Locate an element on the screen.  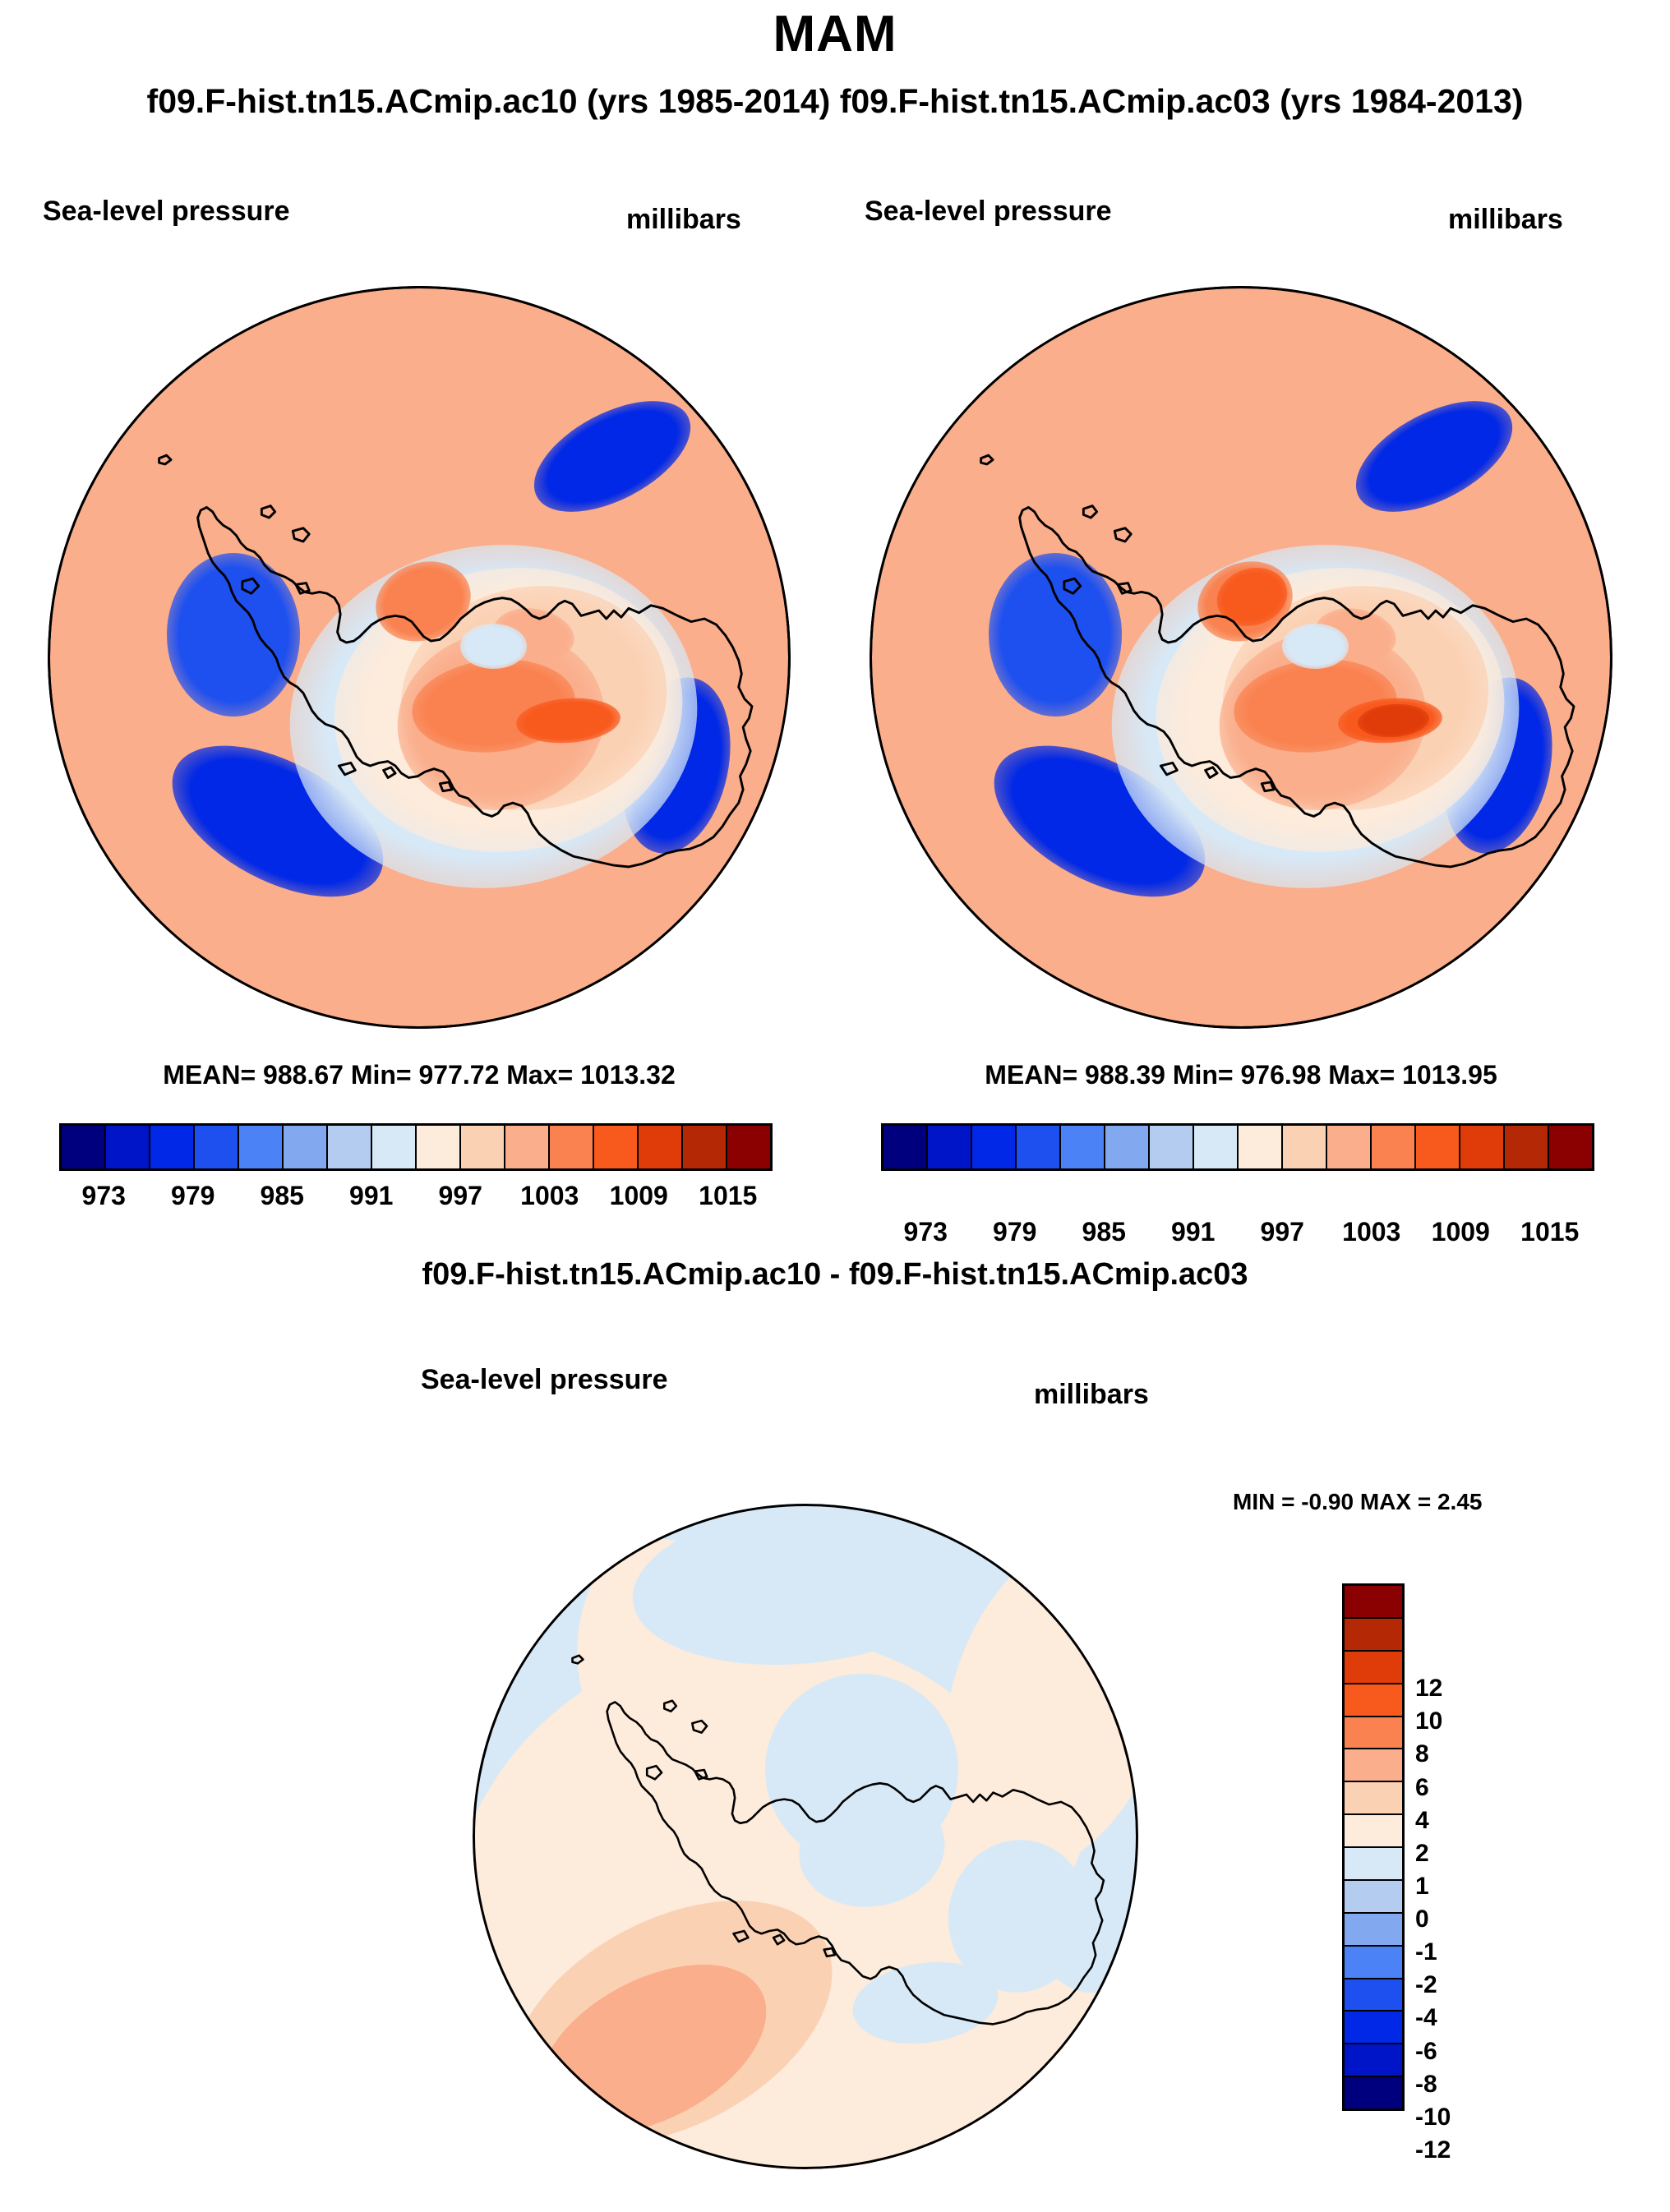
colorbar-tick-label: 8 is located at coordinates (1422, 1754).